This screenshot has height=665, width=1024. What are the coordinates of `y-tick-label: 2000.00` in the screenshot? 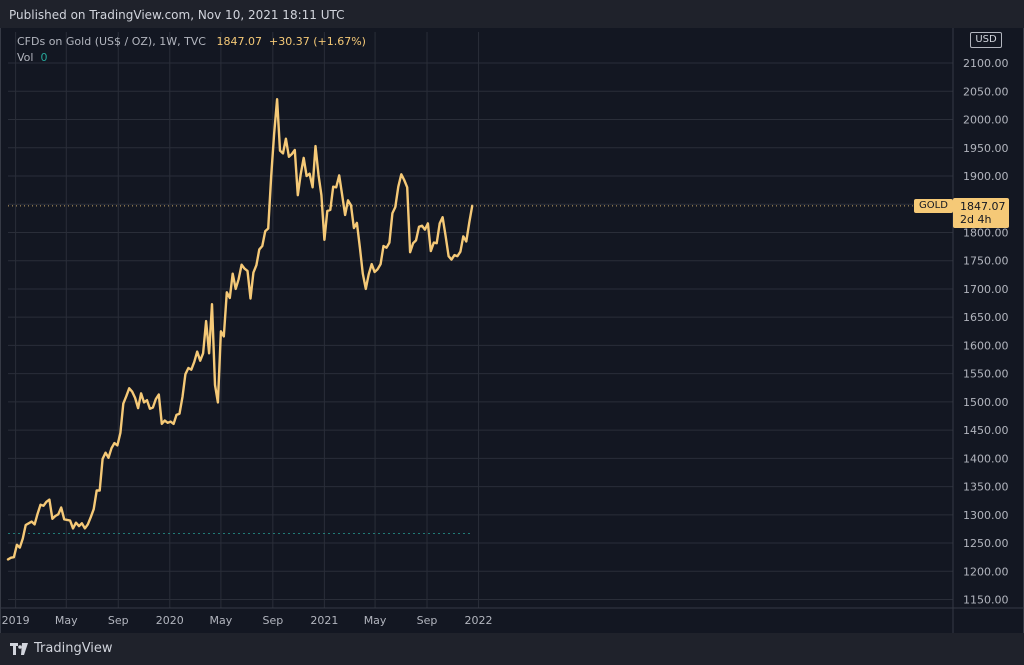 It's located at (986, 120).